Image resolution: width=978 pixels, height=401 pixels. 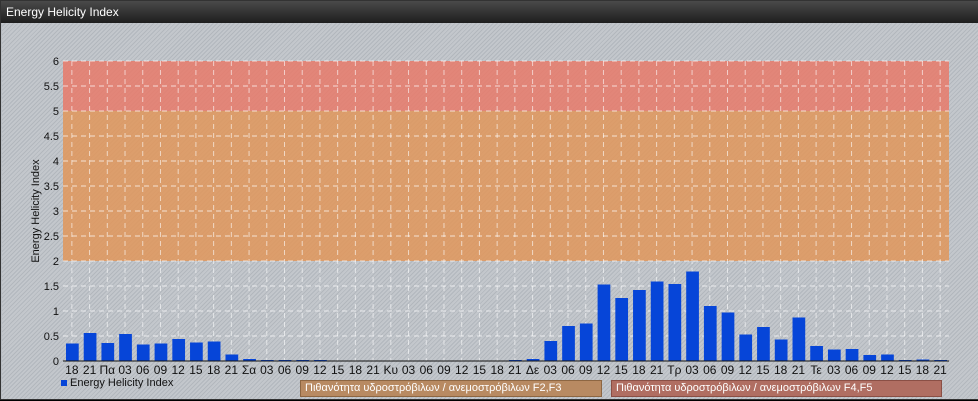 What do you see at coordinates (51, 87) in the screenshot?
I see `y-tick-label: 5.5` at bounding box center [51, 87].